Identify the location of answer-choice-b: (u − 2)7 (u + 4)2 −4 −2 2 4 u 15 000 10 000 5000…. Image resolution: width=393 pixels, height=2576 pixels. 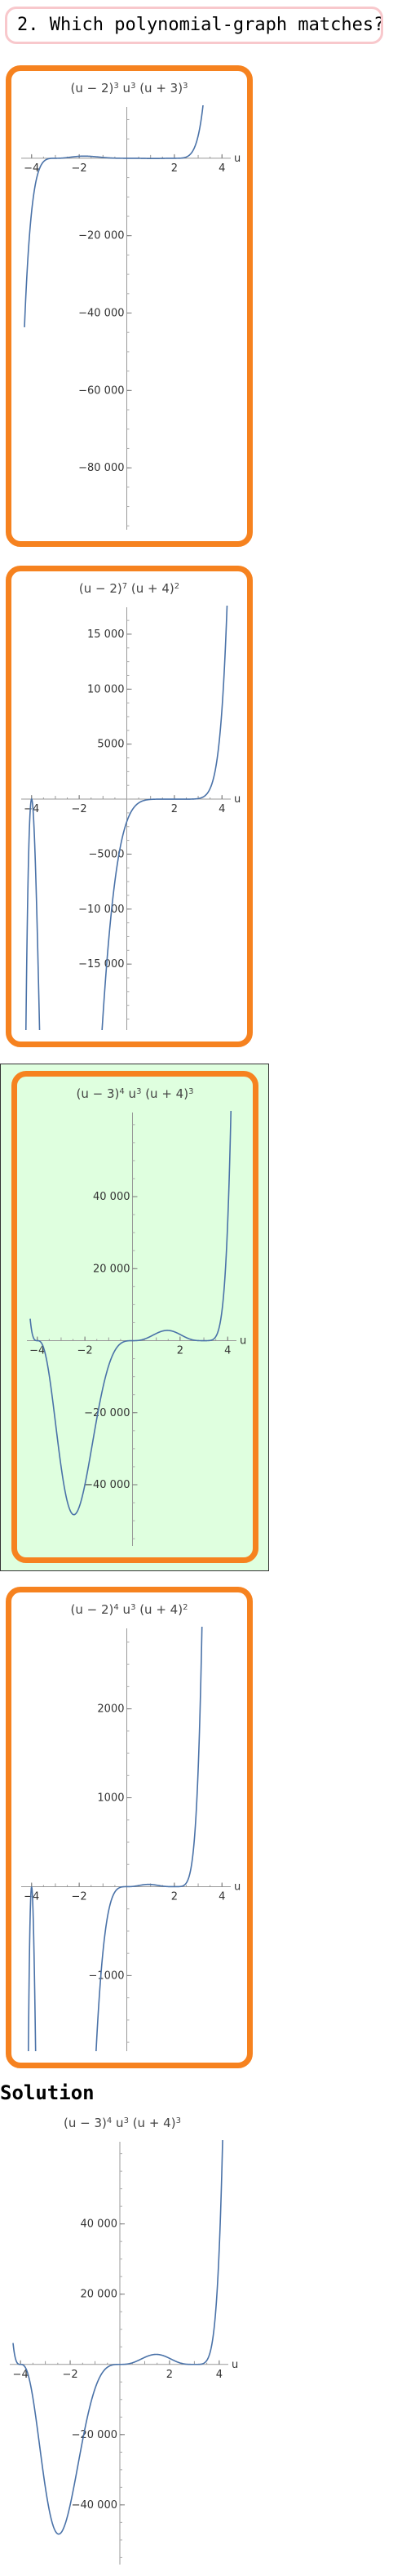
(129, 806).